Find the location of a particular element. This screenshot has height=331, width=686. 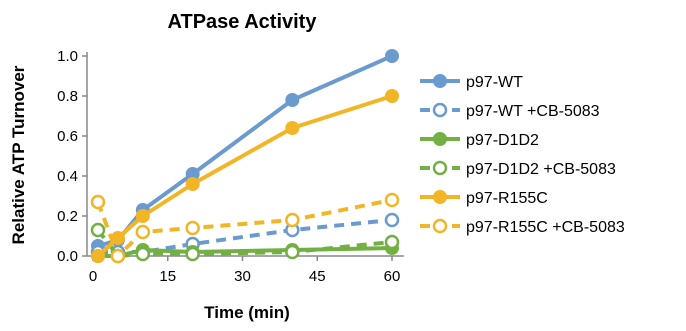

x-ticks: 0 15 30 45 60 is located at coordinates (245, 270).